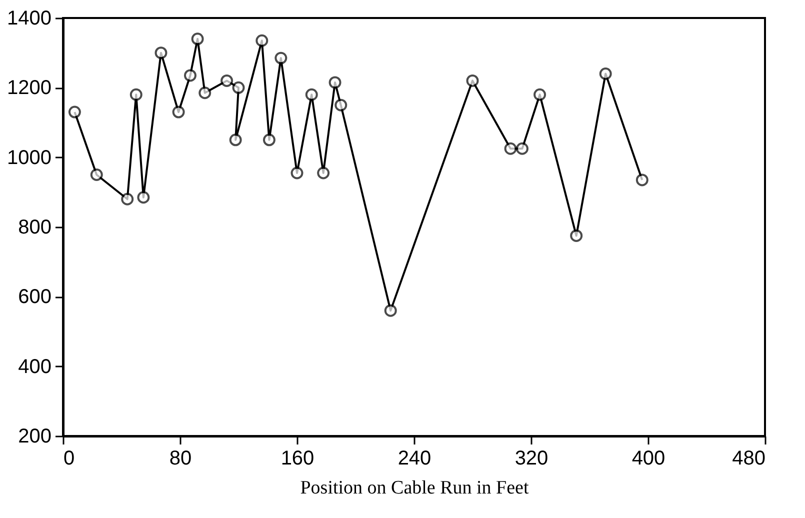 This screenshot has width=805, height=518. Describe the element at coordinates (415, 488) in the screenshot. I see `x-axis-title: Position on Cable Run in Feet` at that location.